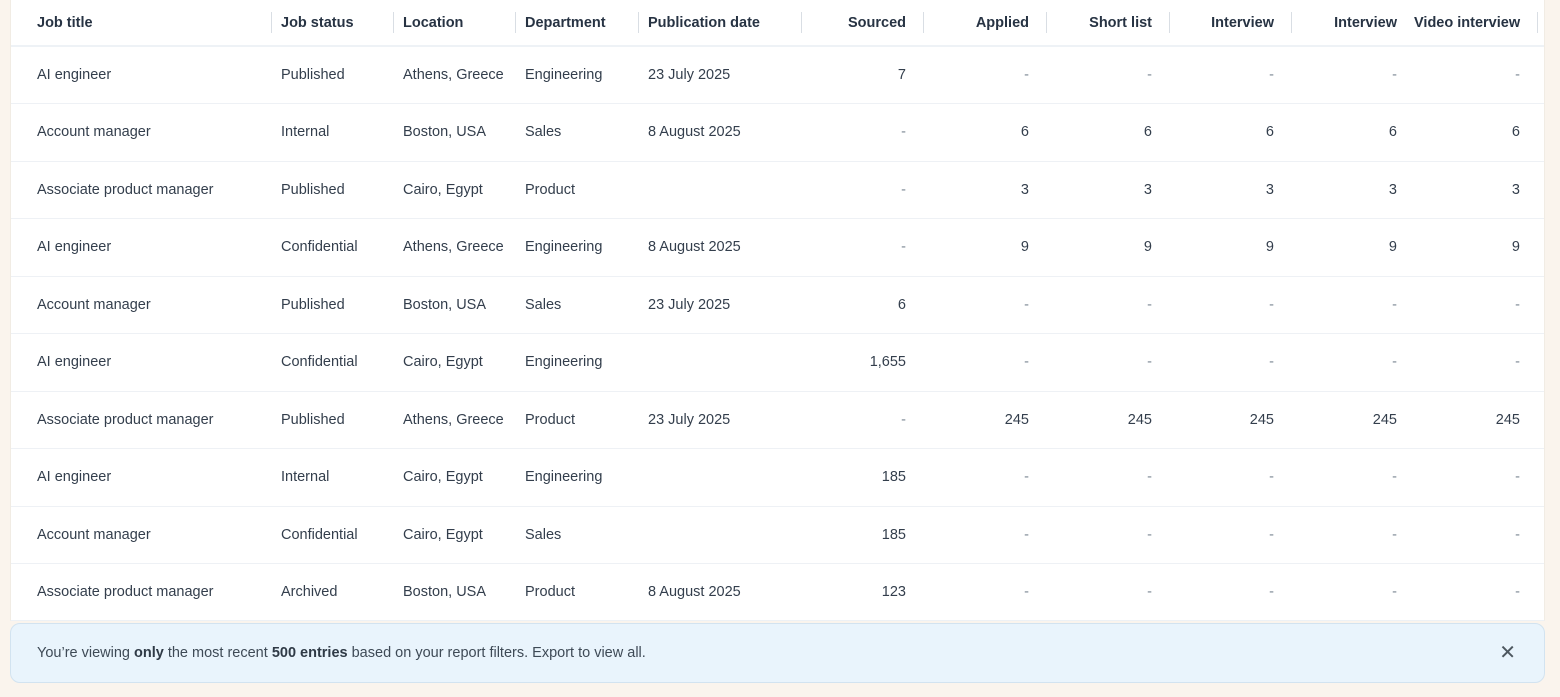 Image resolution: width=1560 pixels, height=697 pixels. Describe the element at coordinates (1230, 247) in the screenshot. I see `cell-interview: 9` at that location.